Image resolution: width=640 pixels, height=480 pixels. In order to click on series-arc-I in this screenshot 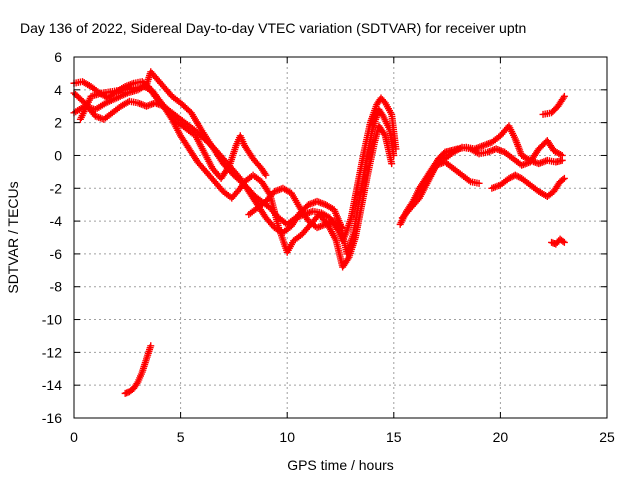, I will do `click(528, 185)`.